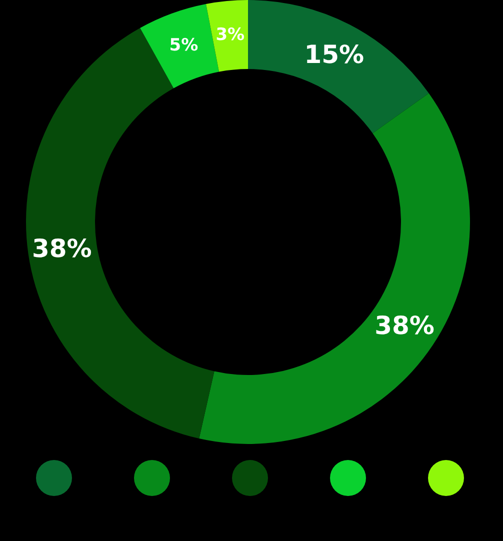 This screenshot has height=541, width=503. I want to click on data-label: 15%, so click(334, 54).